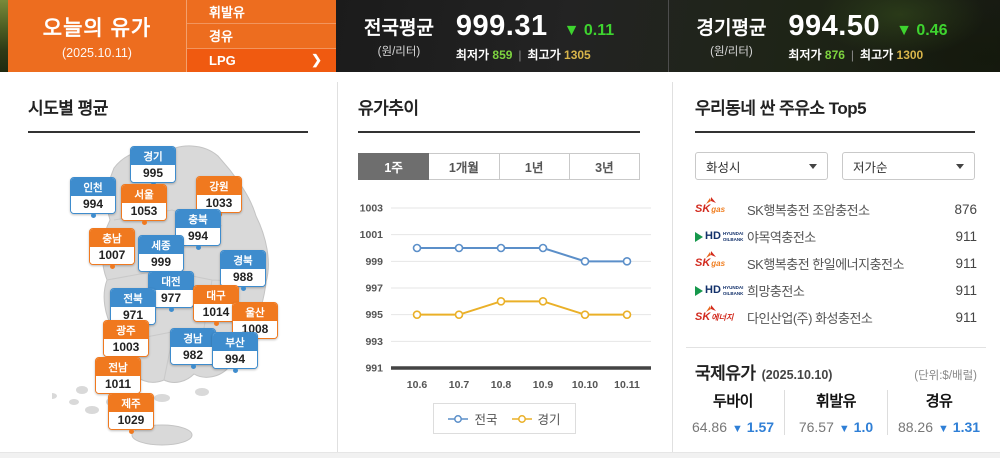 The height and width of the screenshot is (458, 1000). Describe the element at coordinates (834, 25) in the screenshot. I see `average-price: 994.50` at that location.